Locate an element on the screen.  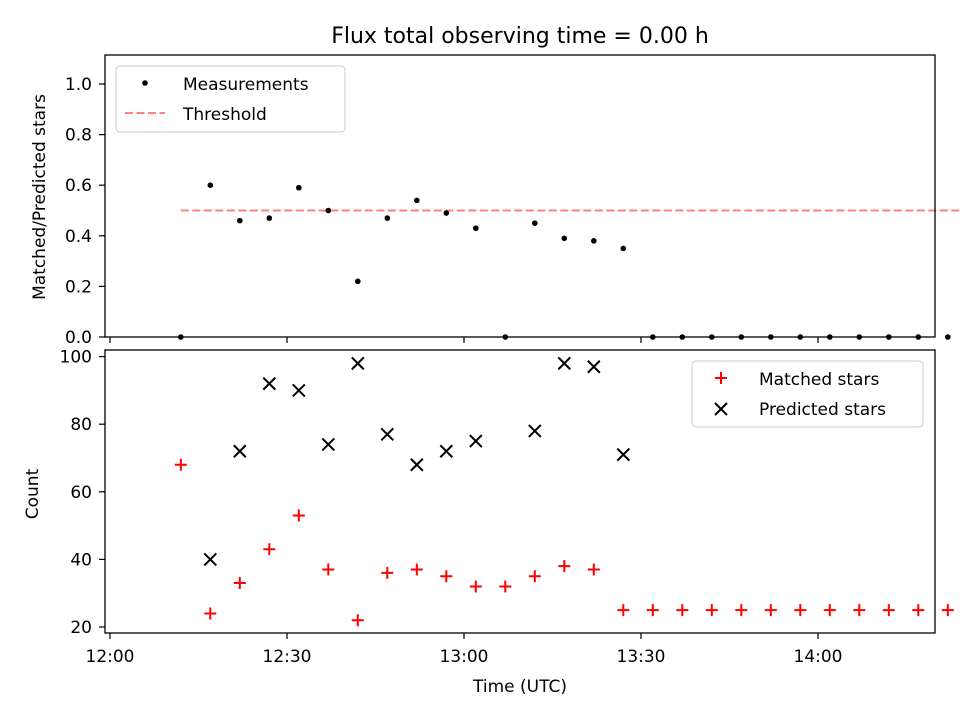
legend-measurements-marker is located at coordinates (145, 83).